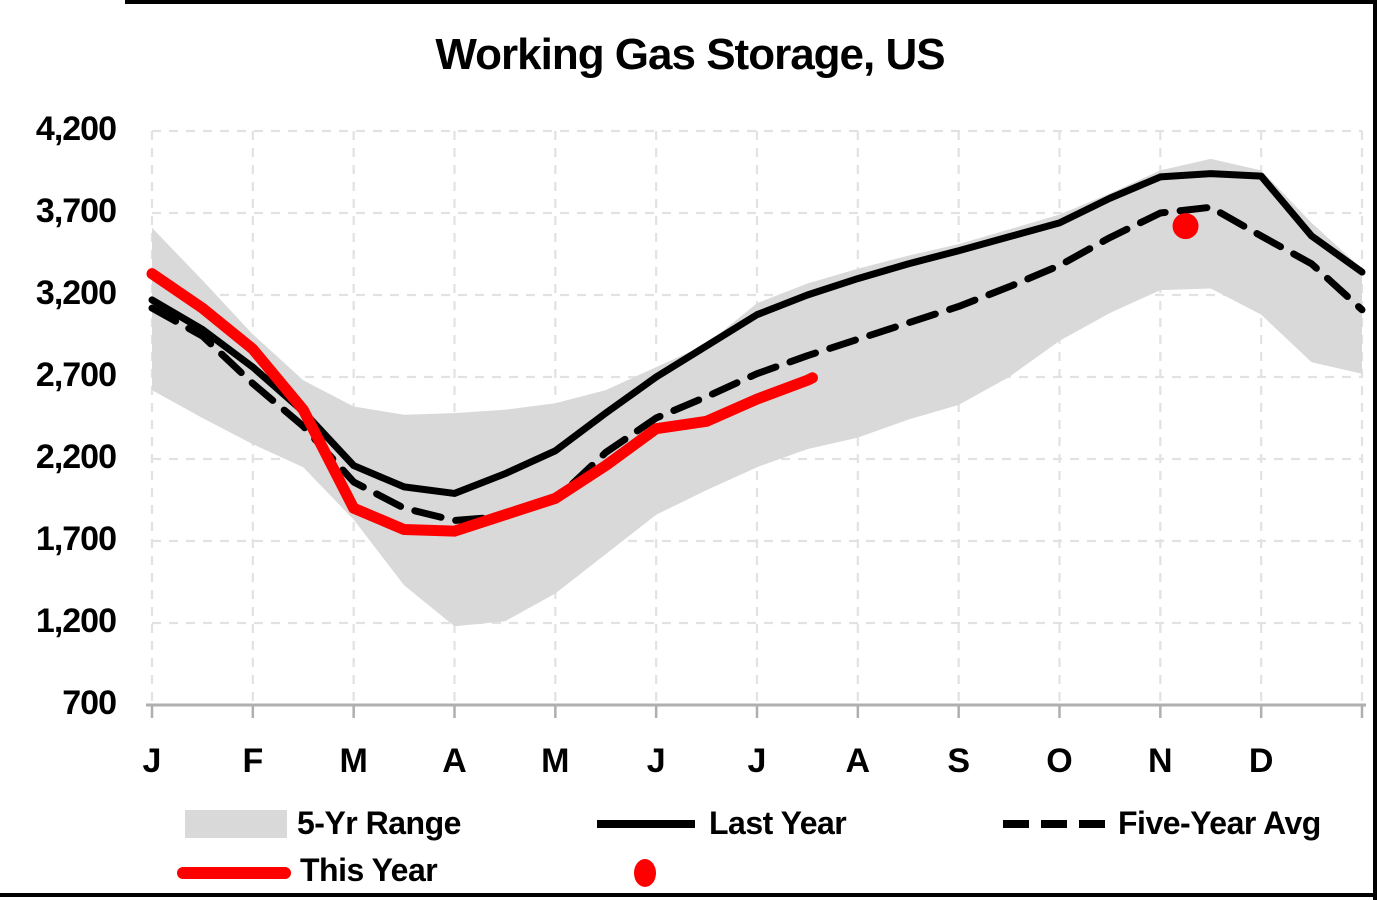  Describe the element at coordinates (1219, 823) in the screenshot. I see `legend-label-five-year-avg: Five-Year Avg` at that location.